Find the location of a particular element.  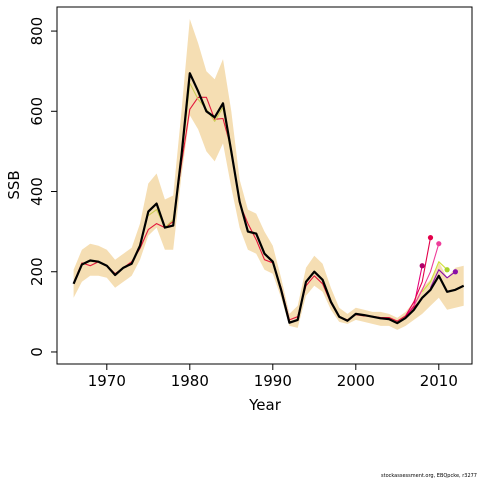

endpoint-marker-2008 is located at coordinates (422, 266).